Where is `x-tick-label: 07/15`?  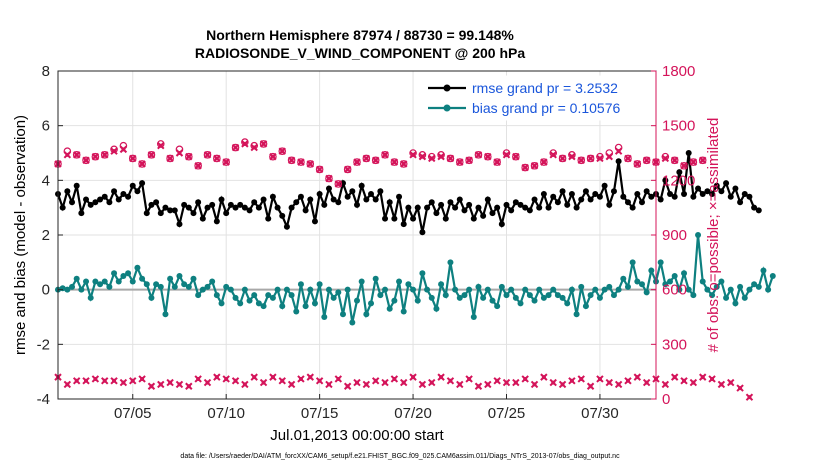
x-tick-label: 07/15 is located at coordinates (320, 413).